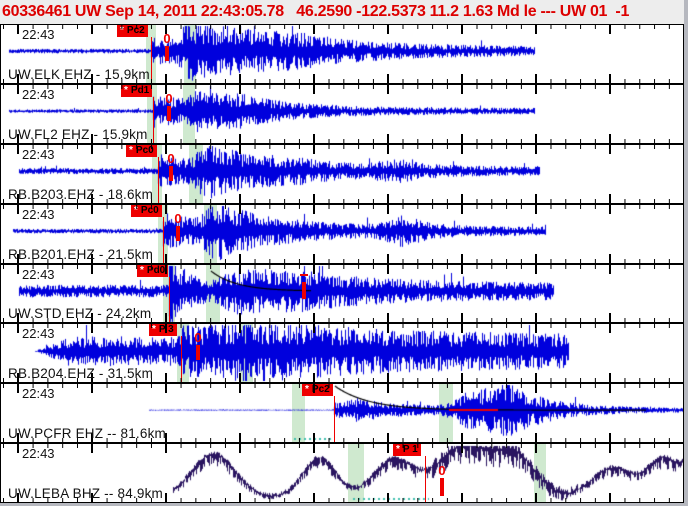 This screenshot has width=688, height=506. I want to click on trace-panel-UW.ELK: * Pc2 0 22:43 UW.ELK EHZ - 15.9km, so click(342, 55).